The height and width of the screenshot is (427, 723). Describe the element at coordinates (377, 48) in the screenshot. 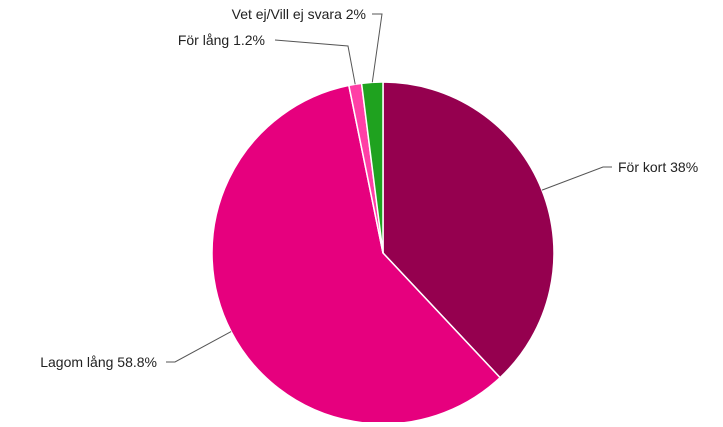

I see `leader-line-vet-ej` at that location.